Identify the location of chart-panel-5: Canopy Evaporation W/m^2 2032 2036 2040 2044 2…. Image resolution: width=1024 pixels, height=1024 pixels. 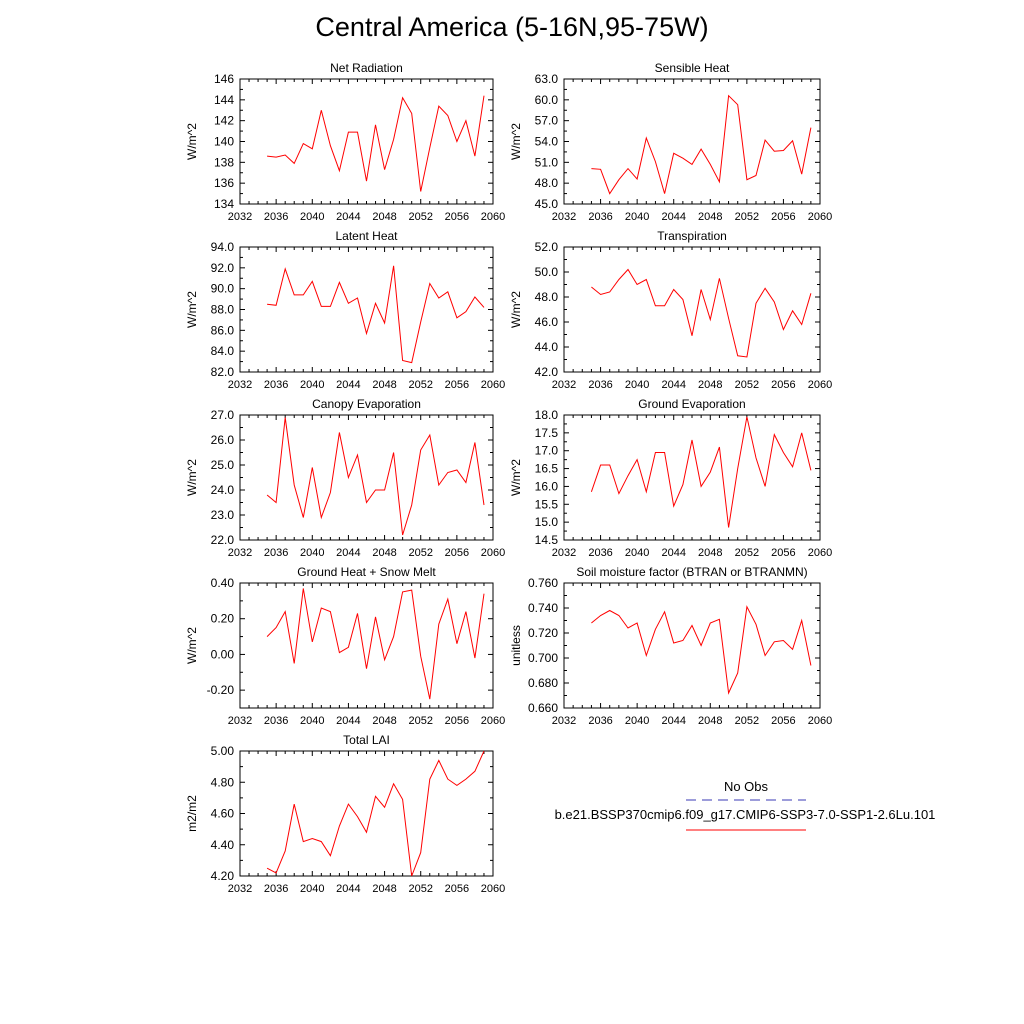
(345, 478).